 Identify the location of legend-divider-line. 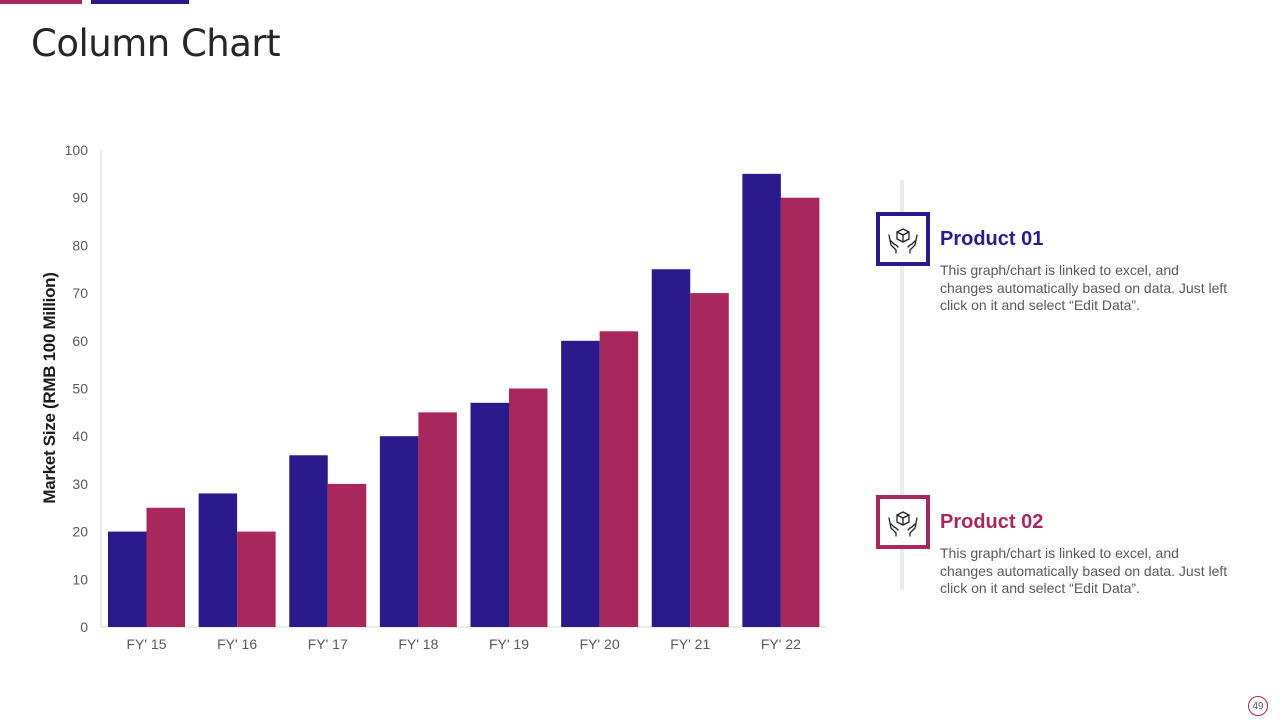
(902, 385).